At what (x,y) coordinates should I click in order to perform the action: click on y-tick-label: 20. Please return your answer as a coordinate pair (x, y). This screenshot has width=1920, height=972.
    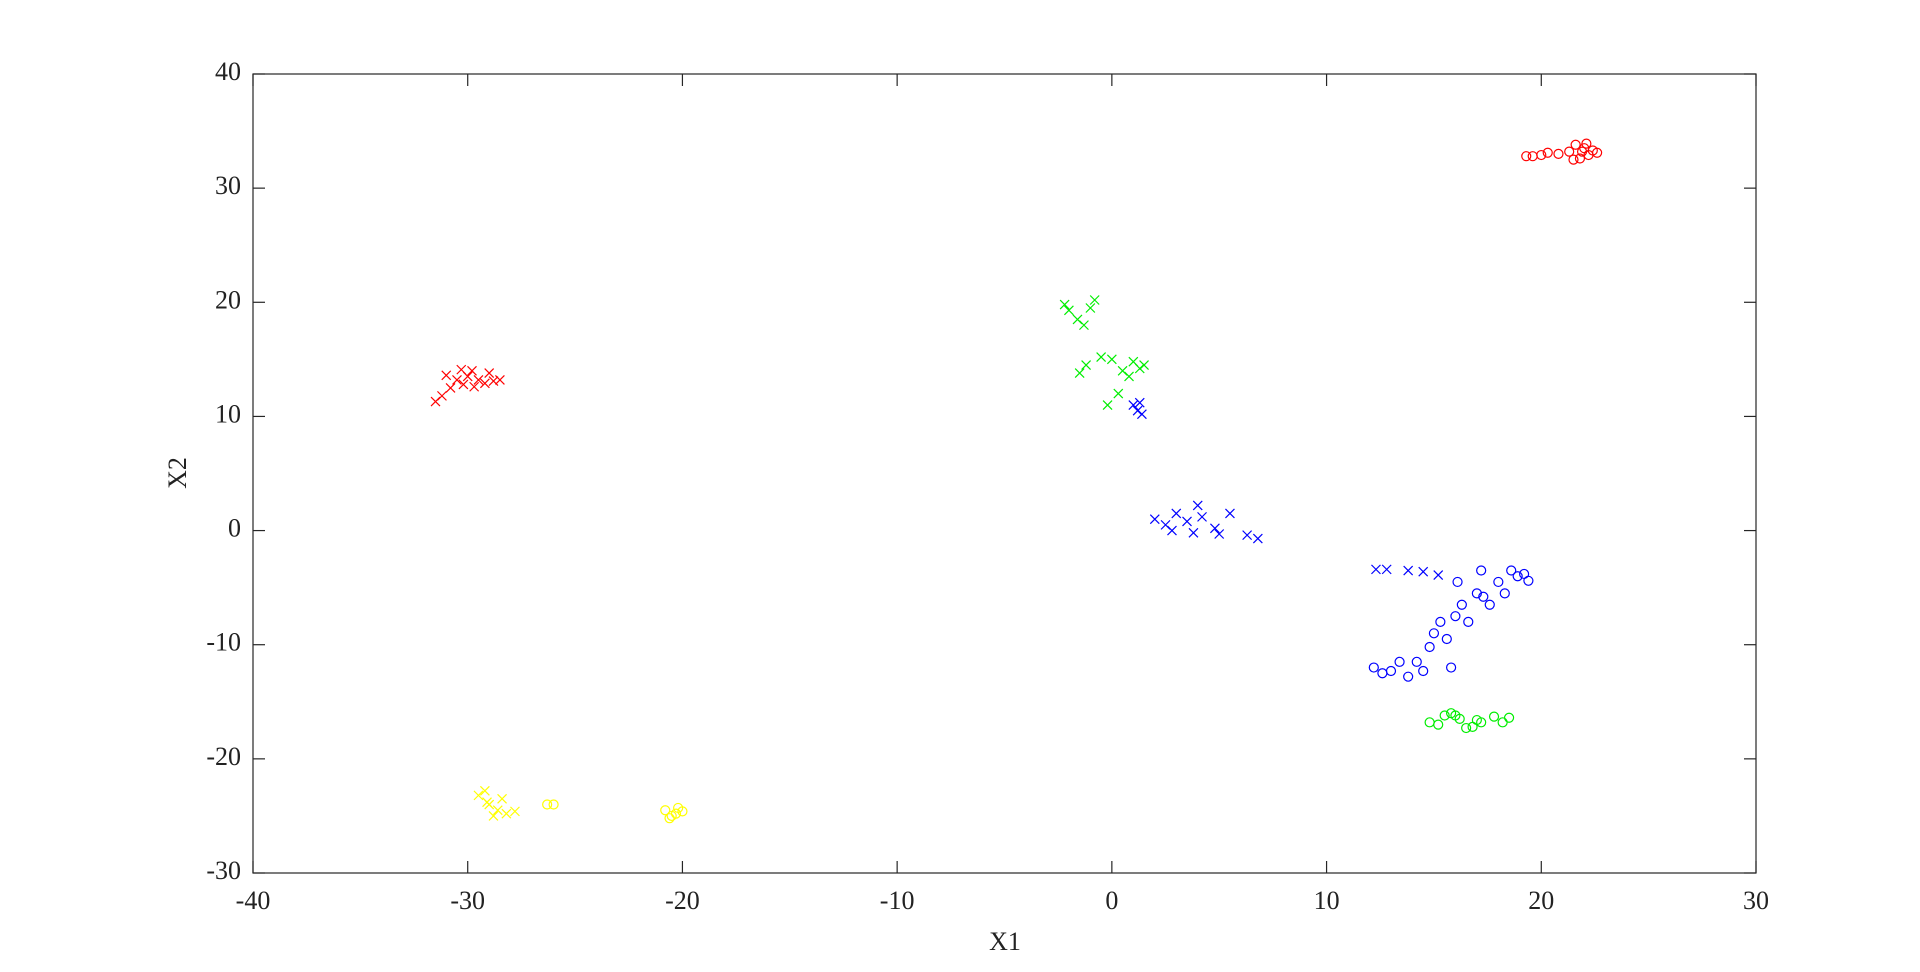
    Looking at the image, I should click on (228, 299).